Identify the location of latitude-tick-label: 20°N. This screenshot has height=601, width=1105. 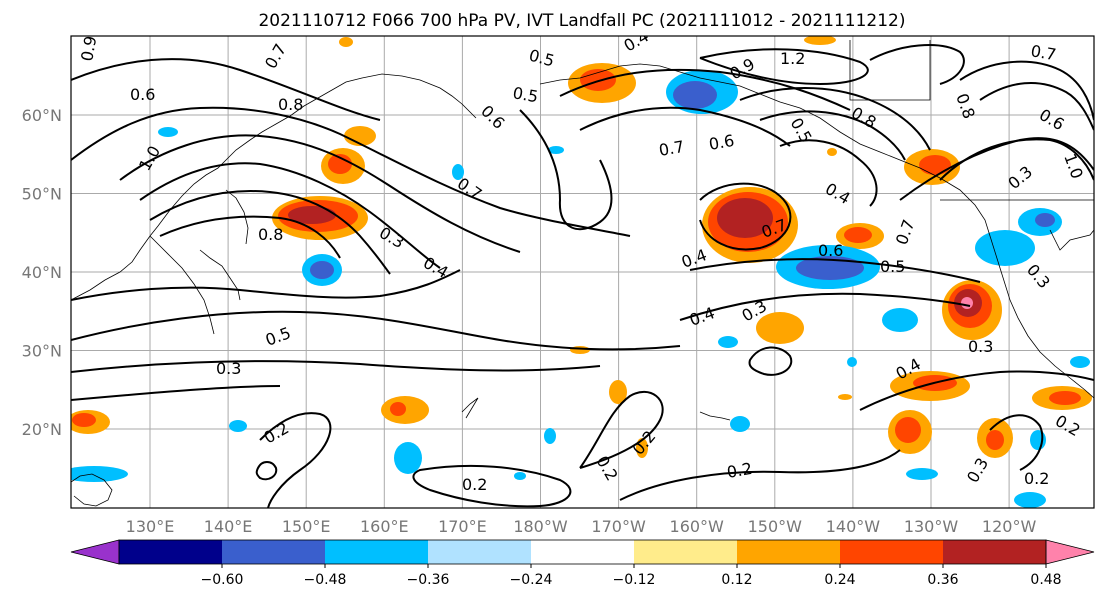
(42, 429).